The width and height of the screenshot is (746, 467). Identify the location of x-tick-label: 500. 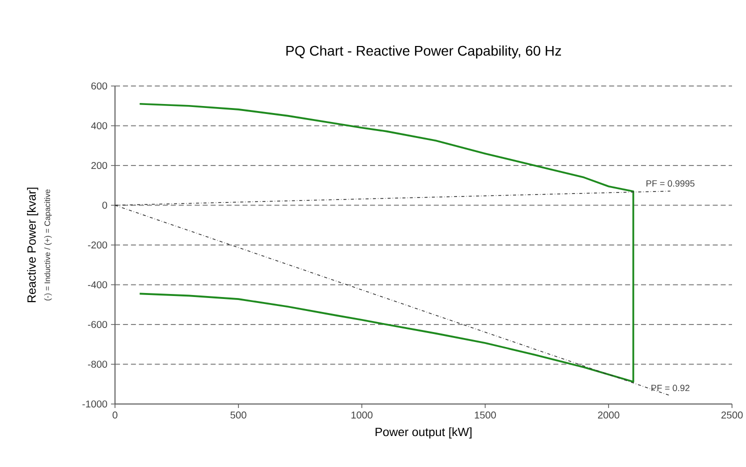
(238, 415).